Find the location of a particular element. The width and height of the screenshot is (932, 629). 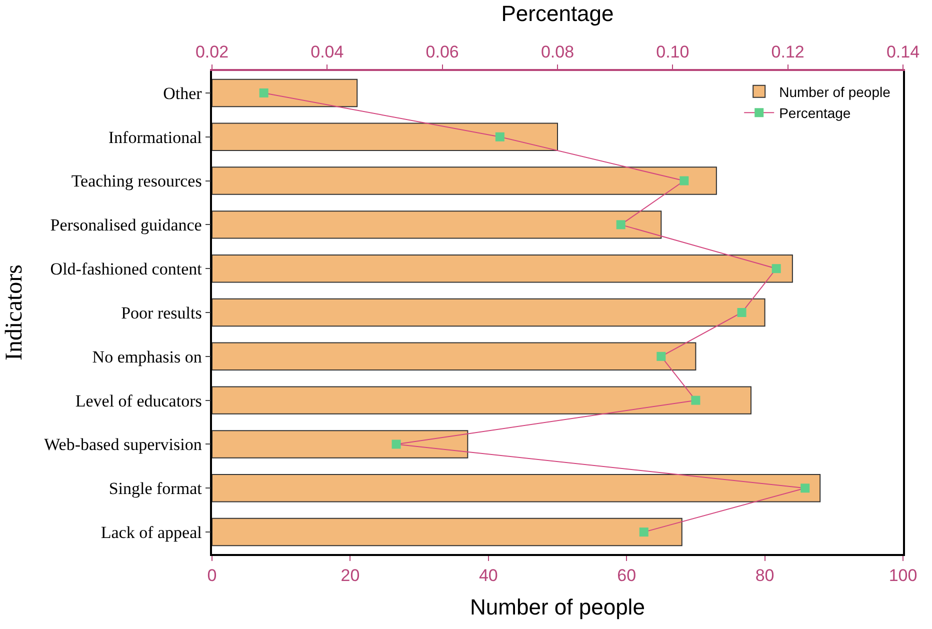

x2-tick-label: 0.02 is located at coordinates (212, 52).